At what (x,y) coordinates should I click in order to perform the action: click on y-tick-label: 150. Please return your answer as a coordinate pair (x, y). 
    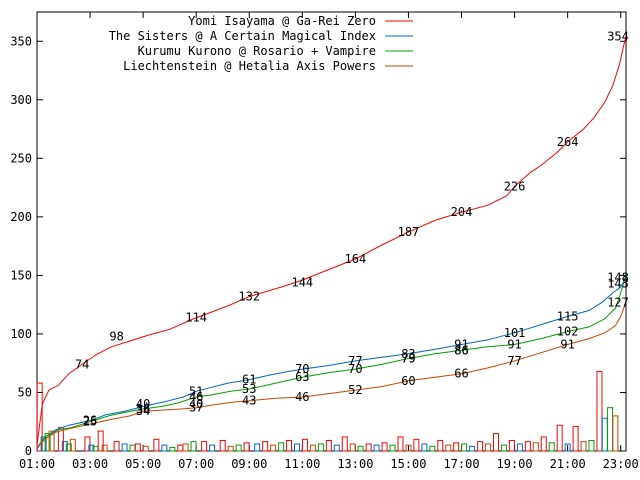
    Looking at the image, I should click on (21, 275).